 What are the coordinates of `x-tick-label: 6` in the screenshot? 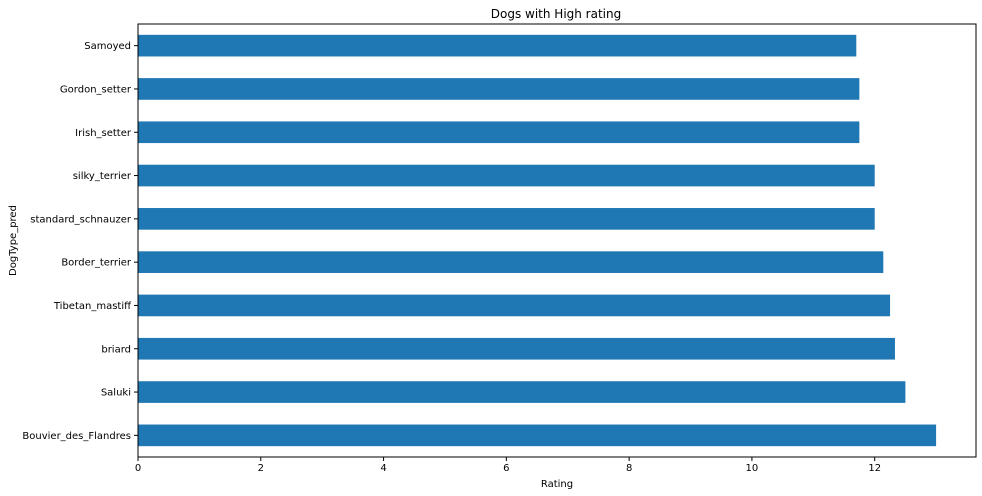 It's located at (506, 468).